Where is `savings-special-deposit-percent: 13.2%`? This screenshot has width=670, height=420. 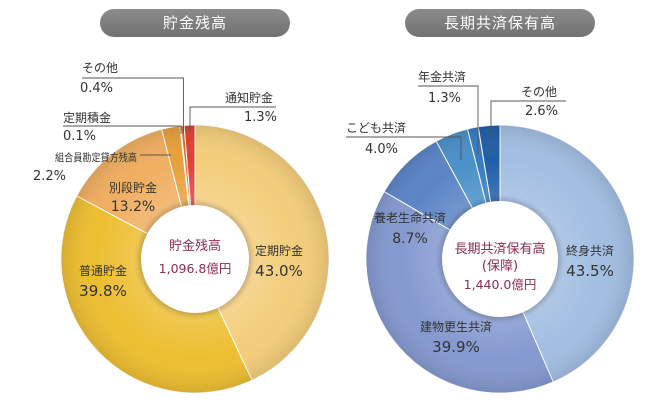 savings-special-deposit-percent: 13.2% is located at coordinates (133, 207).